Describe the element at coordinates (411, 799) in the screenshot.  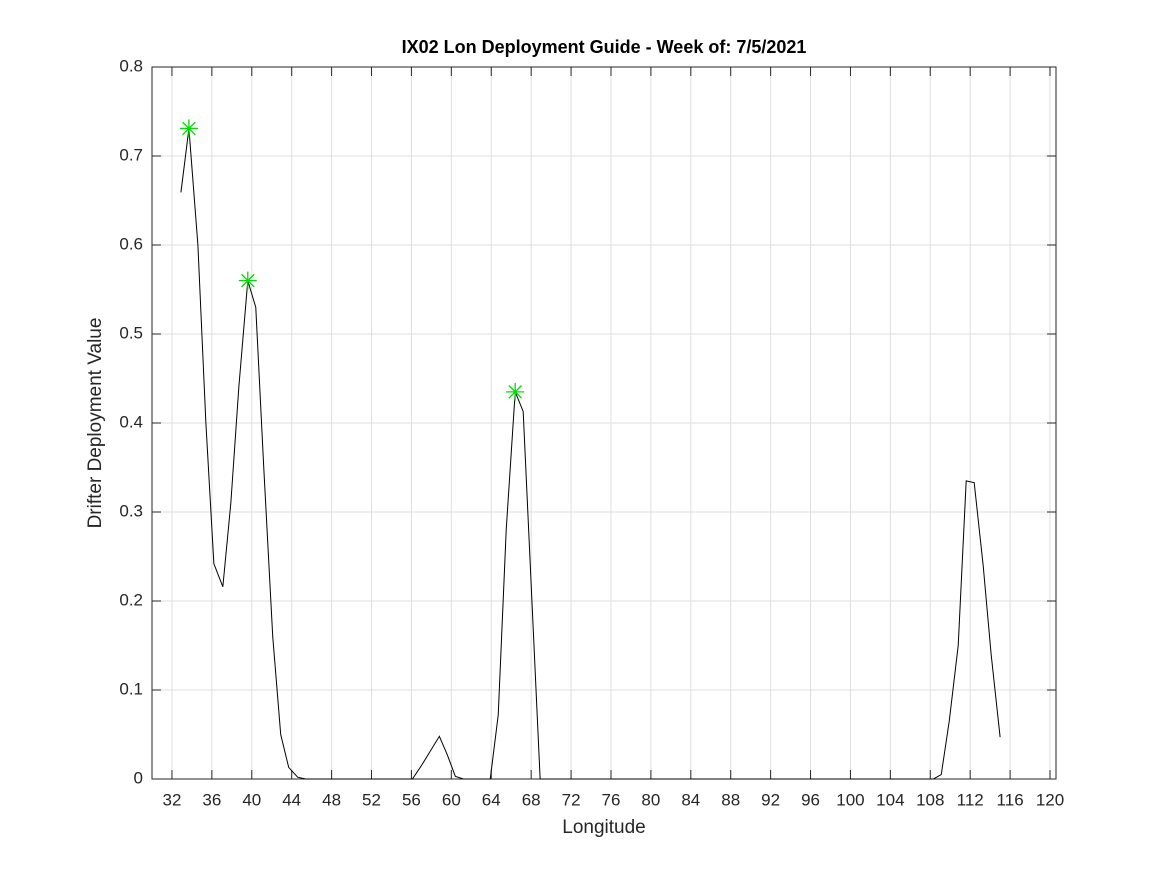
I see `x-tick-label: 56` at that location.